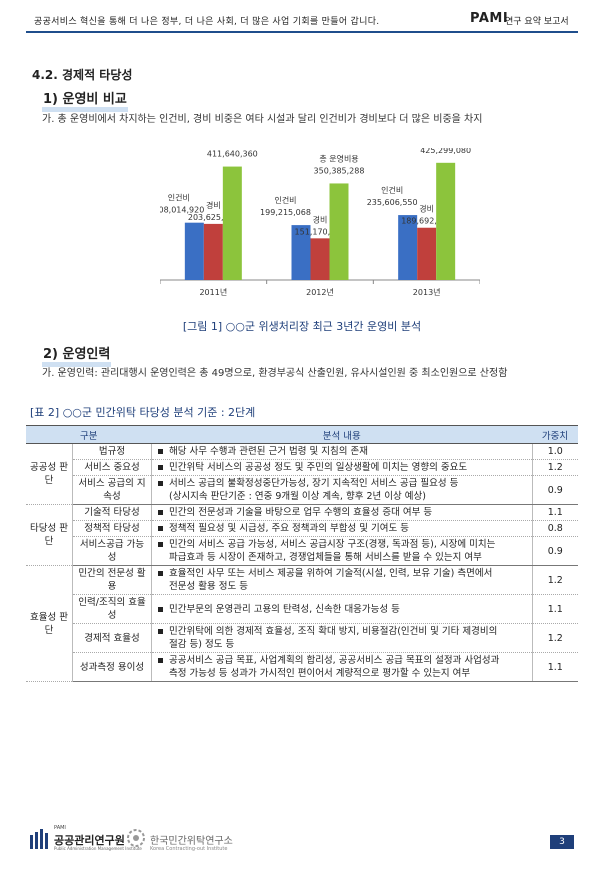 Image resolution: width=604 pixels, height=870 pixels. I want to click on subsection-title-2: 2) 운영인력, so click(77, 355).